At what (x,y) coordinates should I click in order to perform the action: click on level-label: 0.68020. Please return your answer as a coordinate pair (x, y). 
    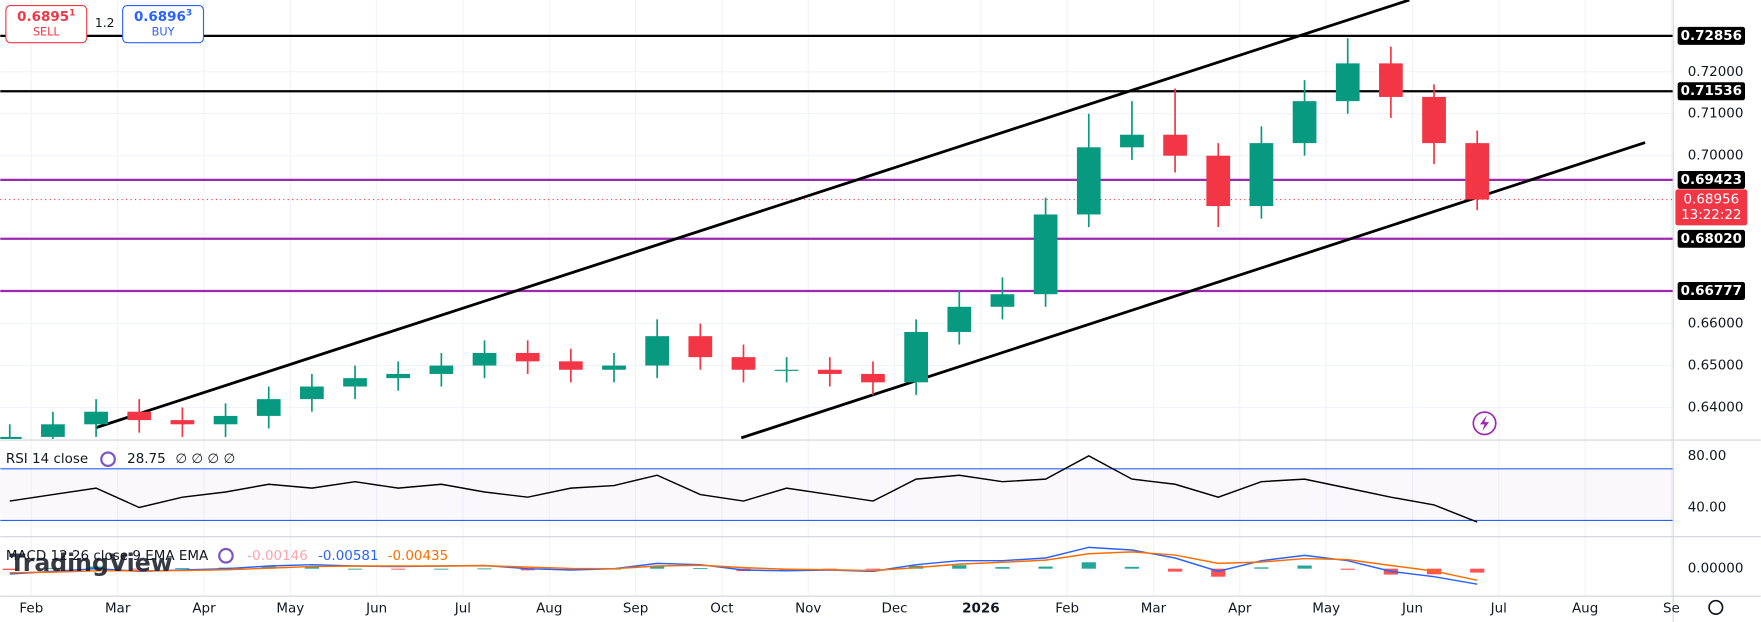
    Looking at the image, I should click on (1711, 239).